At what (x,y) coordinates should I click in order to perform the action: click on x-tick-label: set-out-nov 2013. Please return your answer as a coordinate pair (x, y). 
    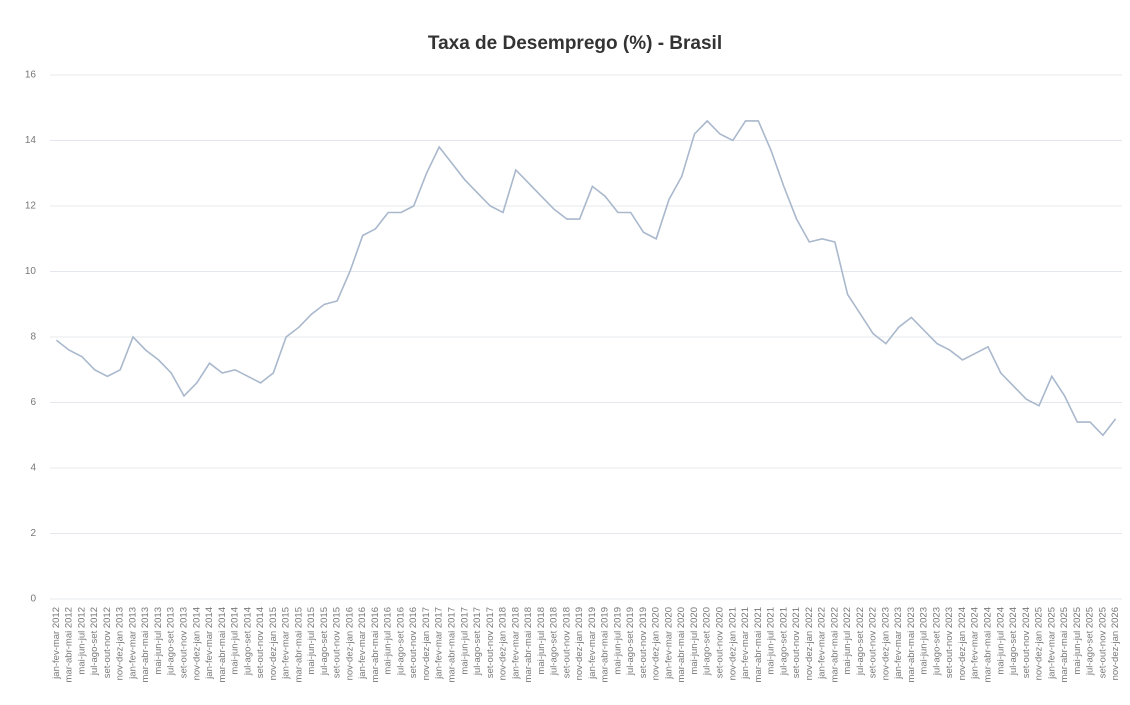
    Looking at the image, I should click on (184, 642).